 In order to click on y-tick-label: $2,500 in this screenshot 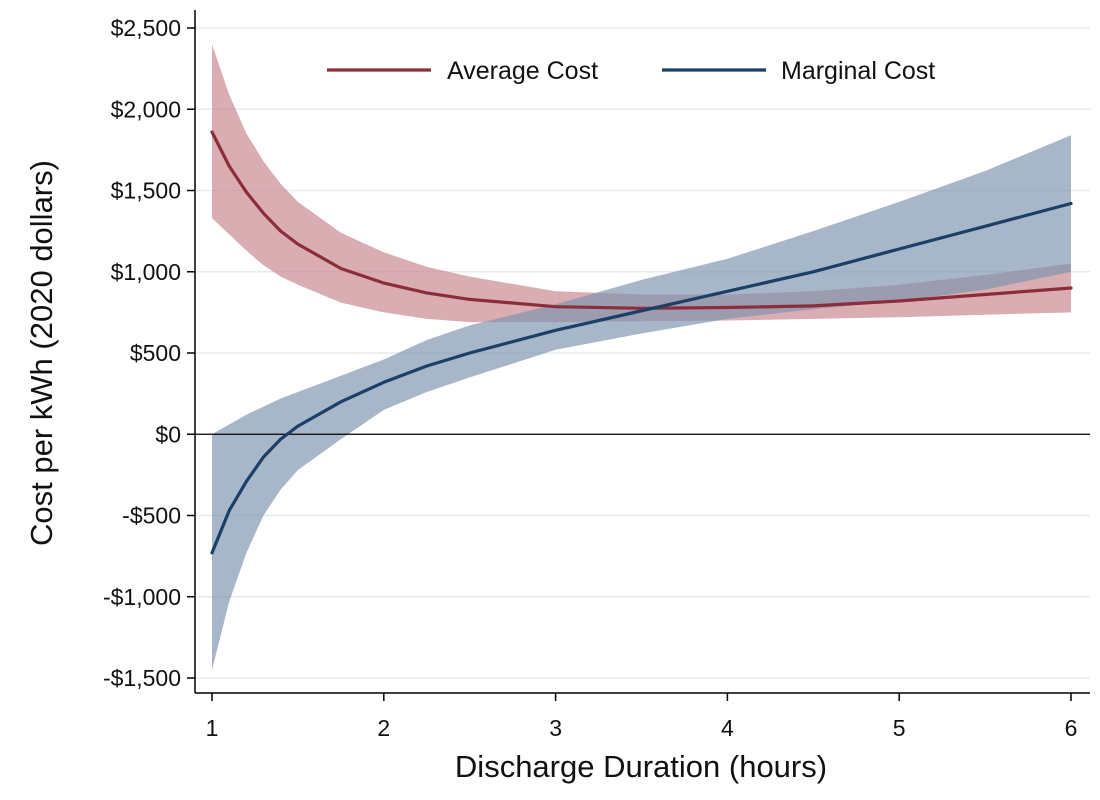, I will do `click(146, 28)`.